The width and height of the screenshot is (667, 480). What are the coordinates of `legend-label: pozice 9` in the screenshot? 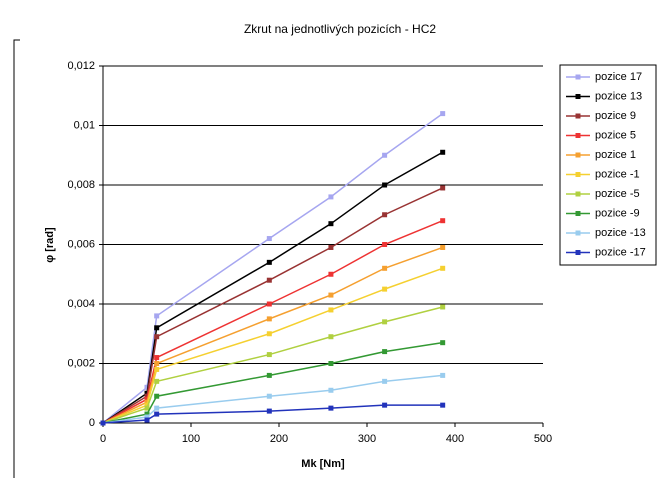 It's located at (615, 116).